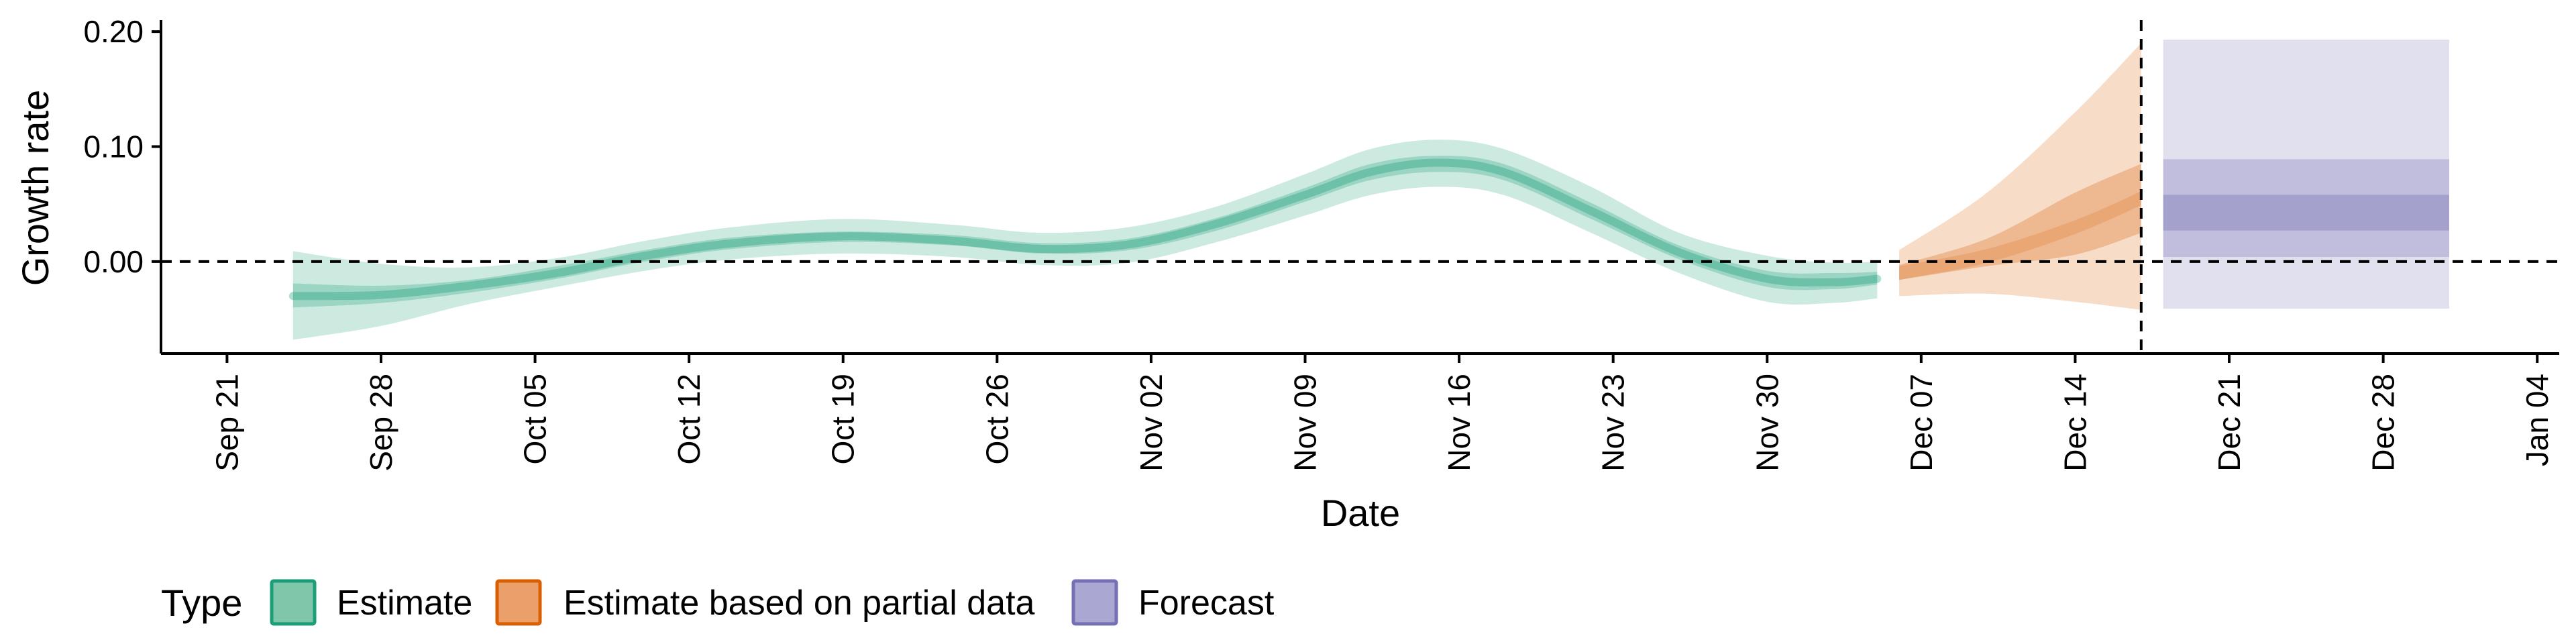  I want to click on forecast-band-outer, so click(2306, 174).